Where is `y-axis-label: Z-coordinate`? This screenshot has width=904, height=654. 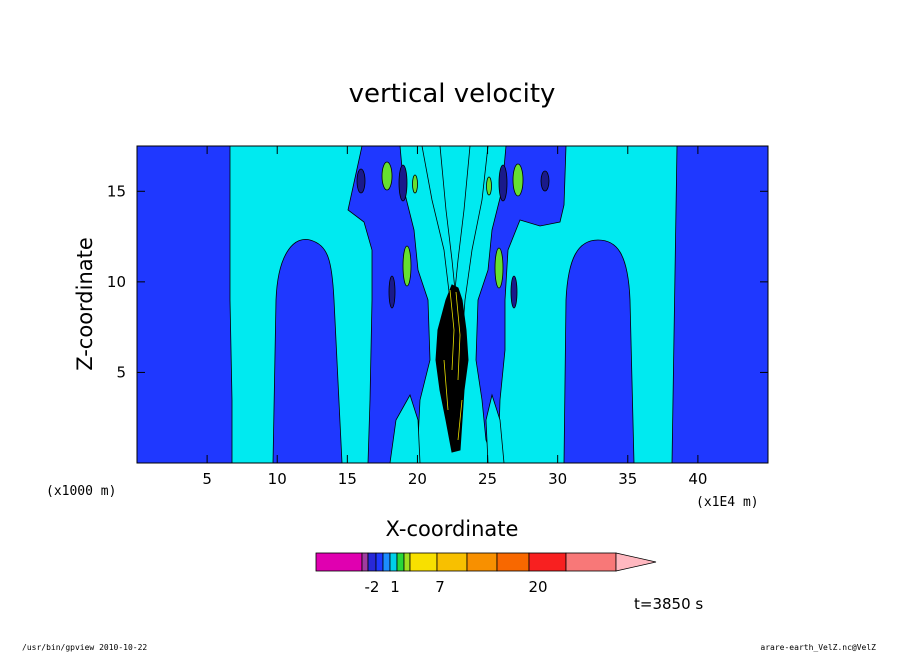 y-axis-label: Z-coordinate is located at coordinates (85, 304).